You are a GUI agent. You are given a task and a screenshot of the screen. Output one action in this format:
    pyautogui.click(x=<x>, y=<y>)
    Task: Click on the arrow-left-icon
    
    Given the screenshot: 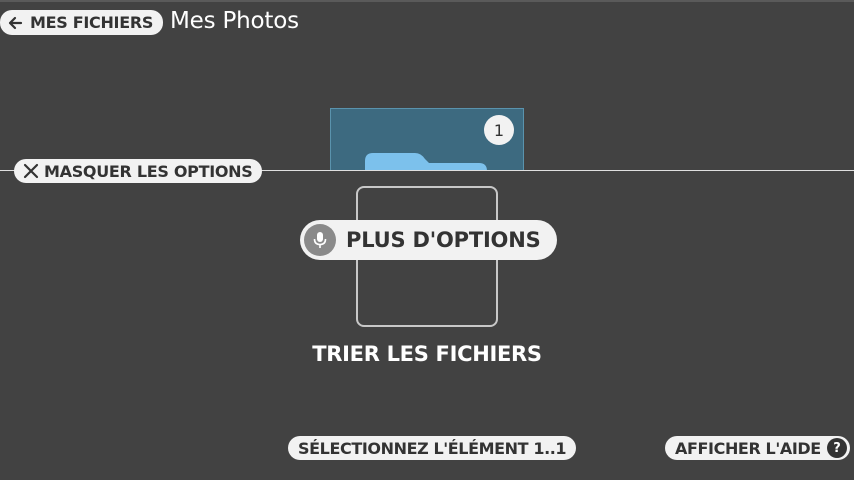 What is the action you would take?
    pyautogui.click(x=15, y=23)
    